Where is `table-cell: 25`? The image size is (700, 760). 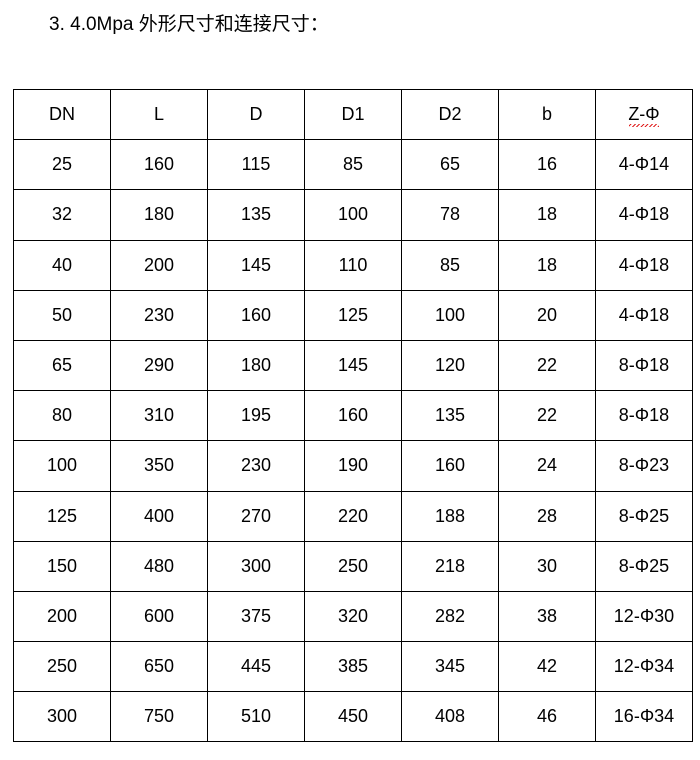
table-cell: 25 is located at coordinates (62, 165).